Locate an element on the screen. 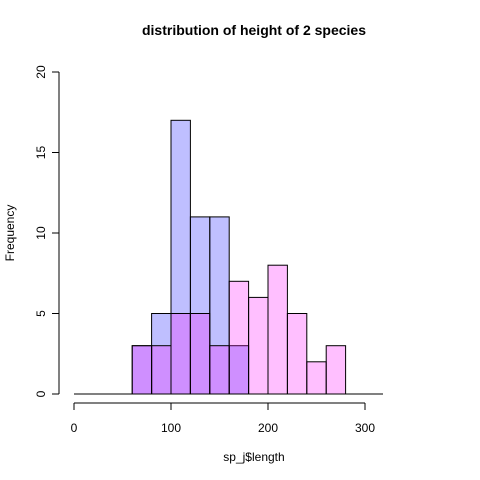  x-axis-label: sp_j$length is located at coordinates (253, 457).